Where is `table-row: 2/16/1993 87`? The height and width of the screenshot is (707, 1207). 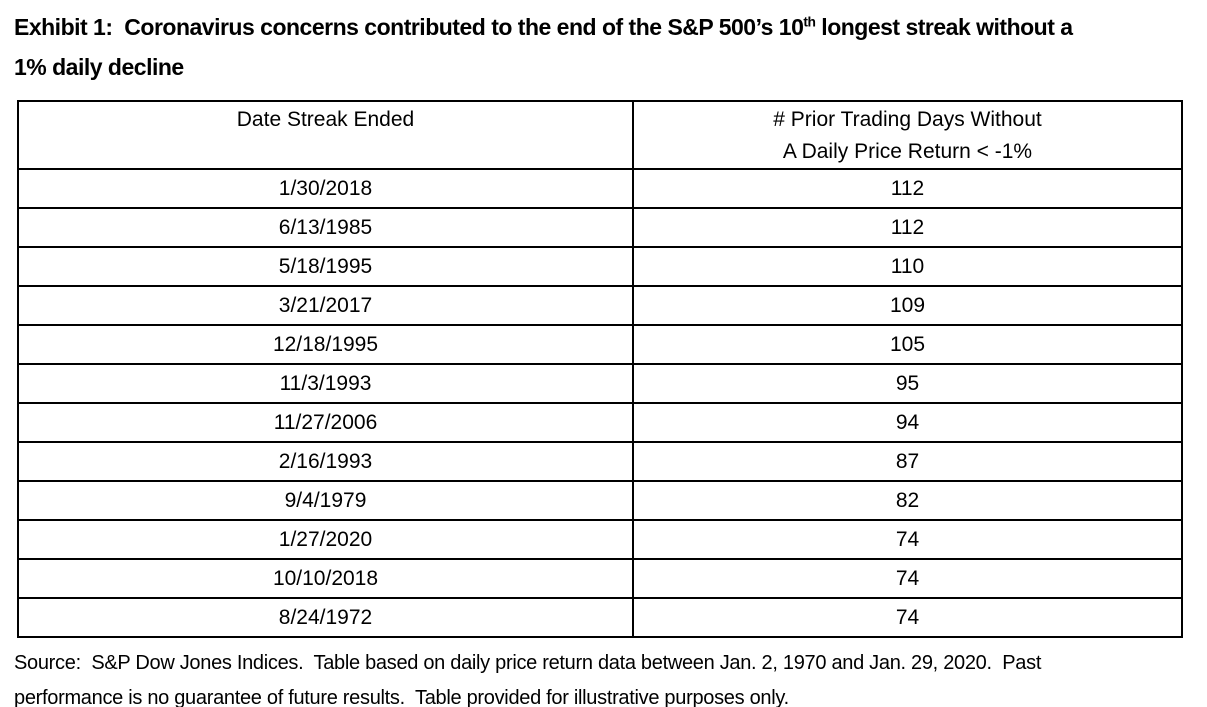 table-row: 2/16/1993 87 is located at coordinates (600, 461).